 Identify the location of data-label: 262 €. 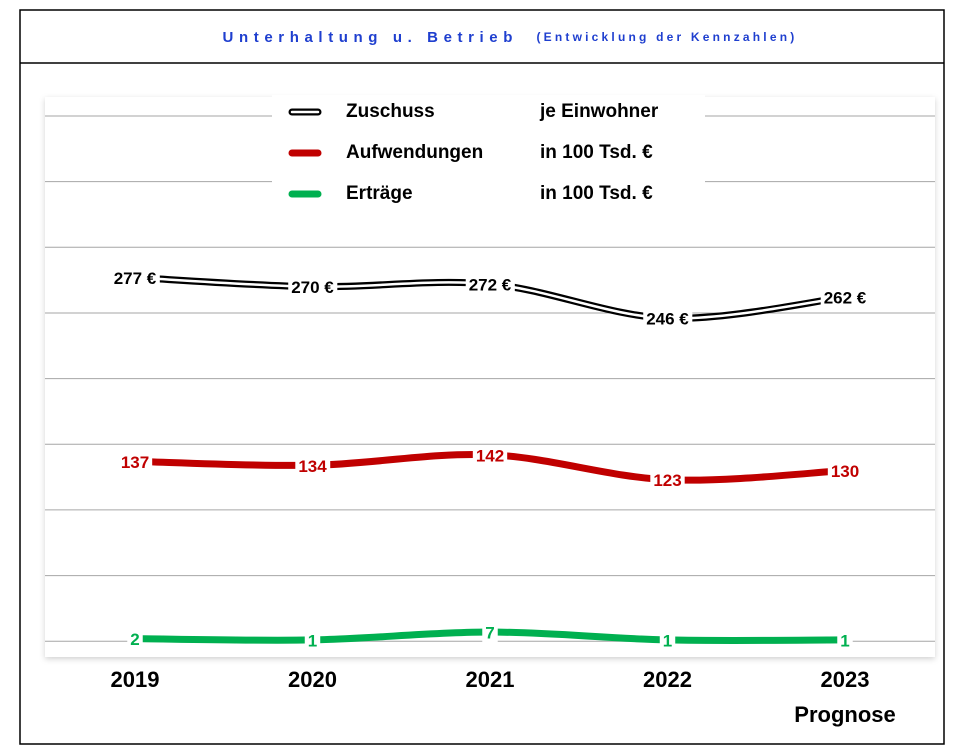
(845, 298).